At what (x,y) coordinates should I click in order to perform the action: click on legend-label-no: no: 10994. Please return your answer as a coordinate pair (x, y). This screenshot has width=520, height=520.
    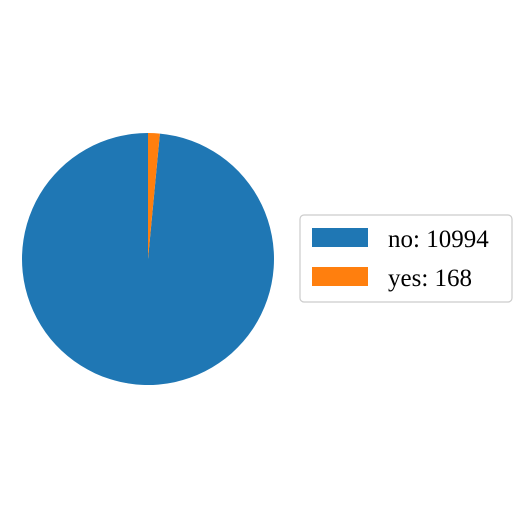
    Looking at the image, I should click on (438, 239).